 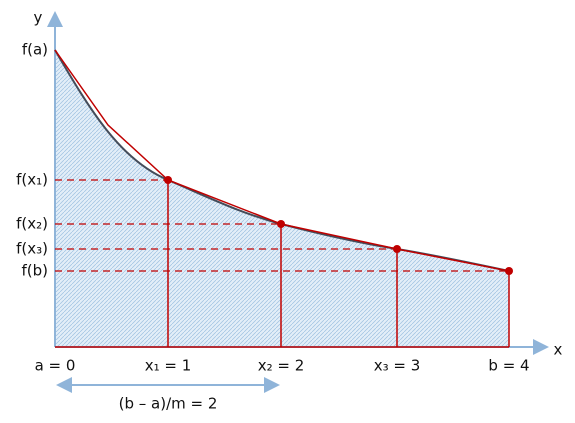 What do you see at coordinates (558, 350) in the screenshot?
I see `x-axis-label: x` at bounding box center [558, 350].